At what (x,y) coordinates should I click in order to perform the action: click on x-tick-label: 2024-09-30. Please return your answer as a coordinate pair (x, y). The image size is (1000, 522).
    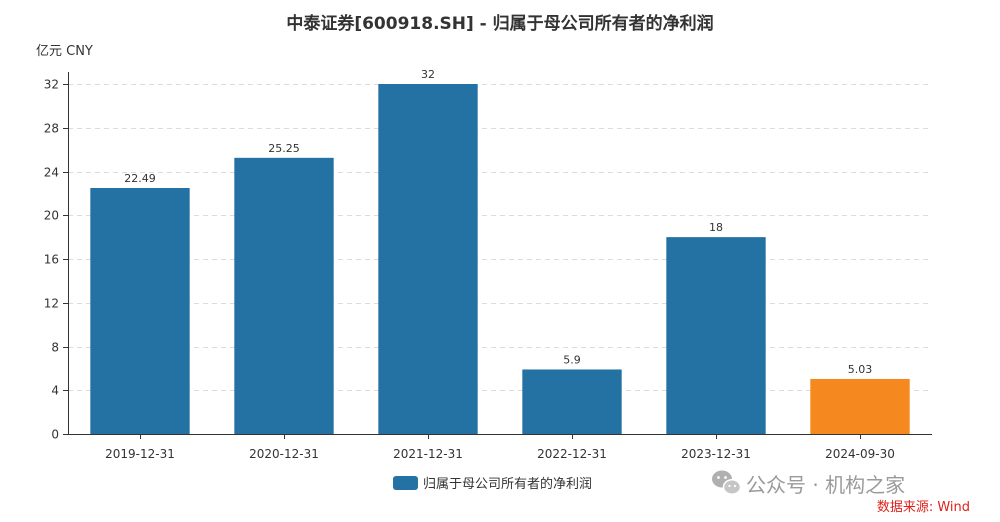
    Looking at the image, I should click on (860, 454).